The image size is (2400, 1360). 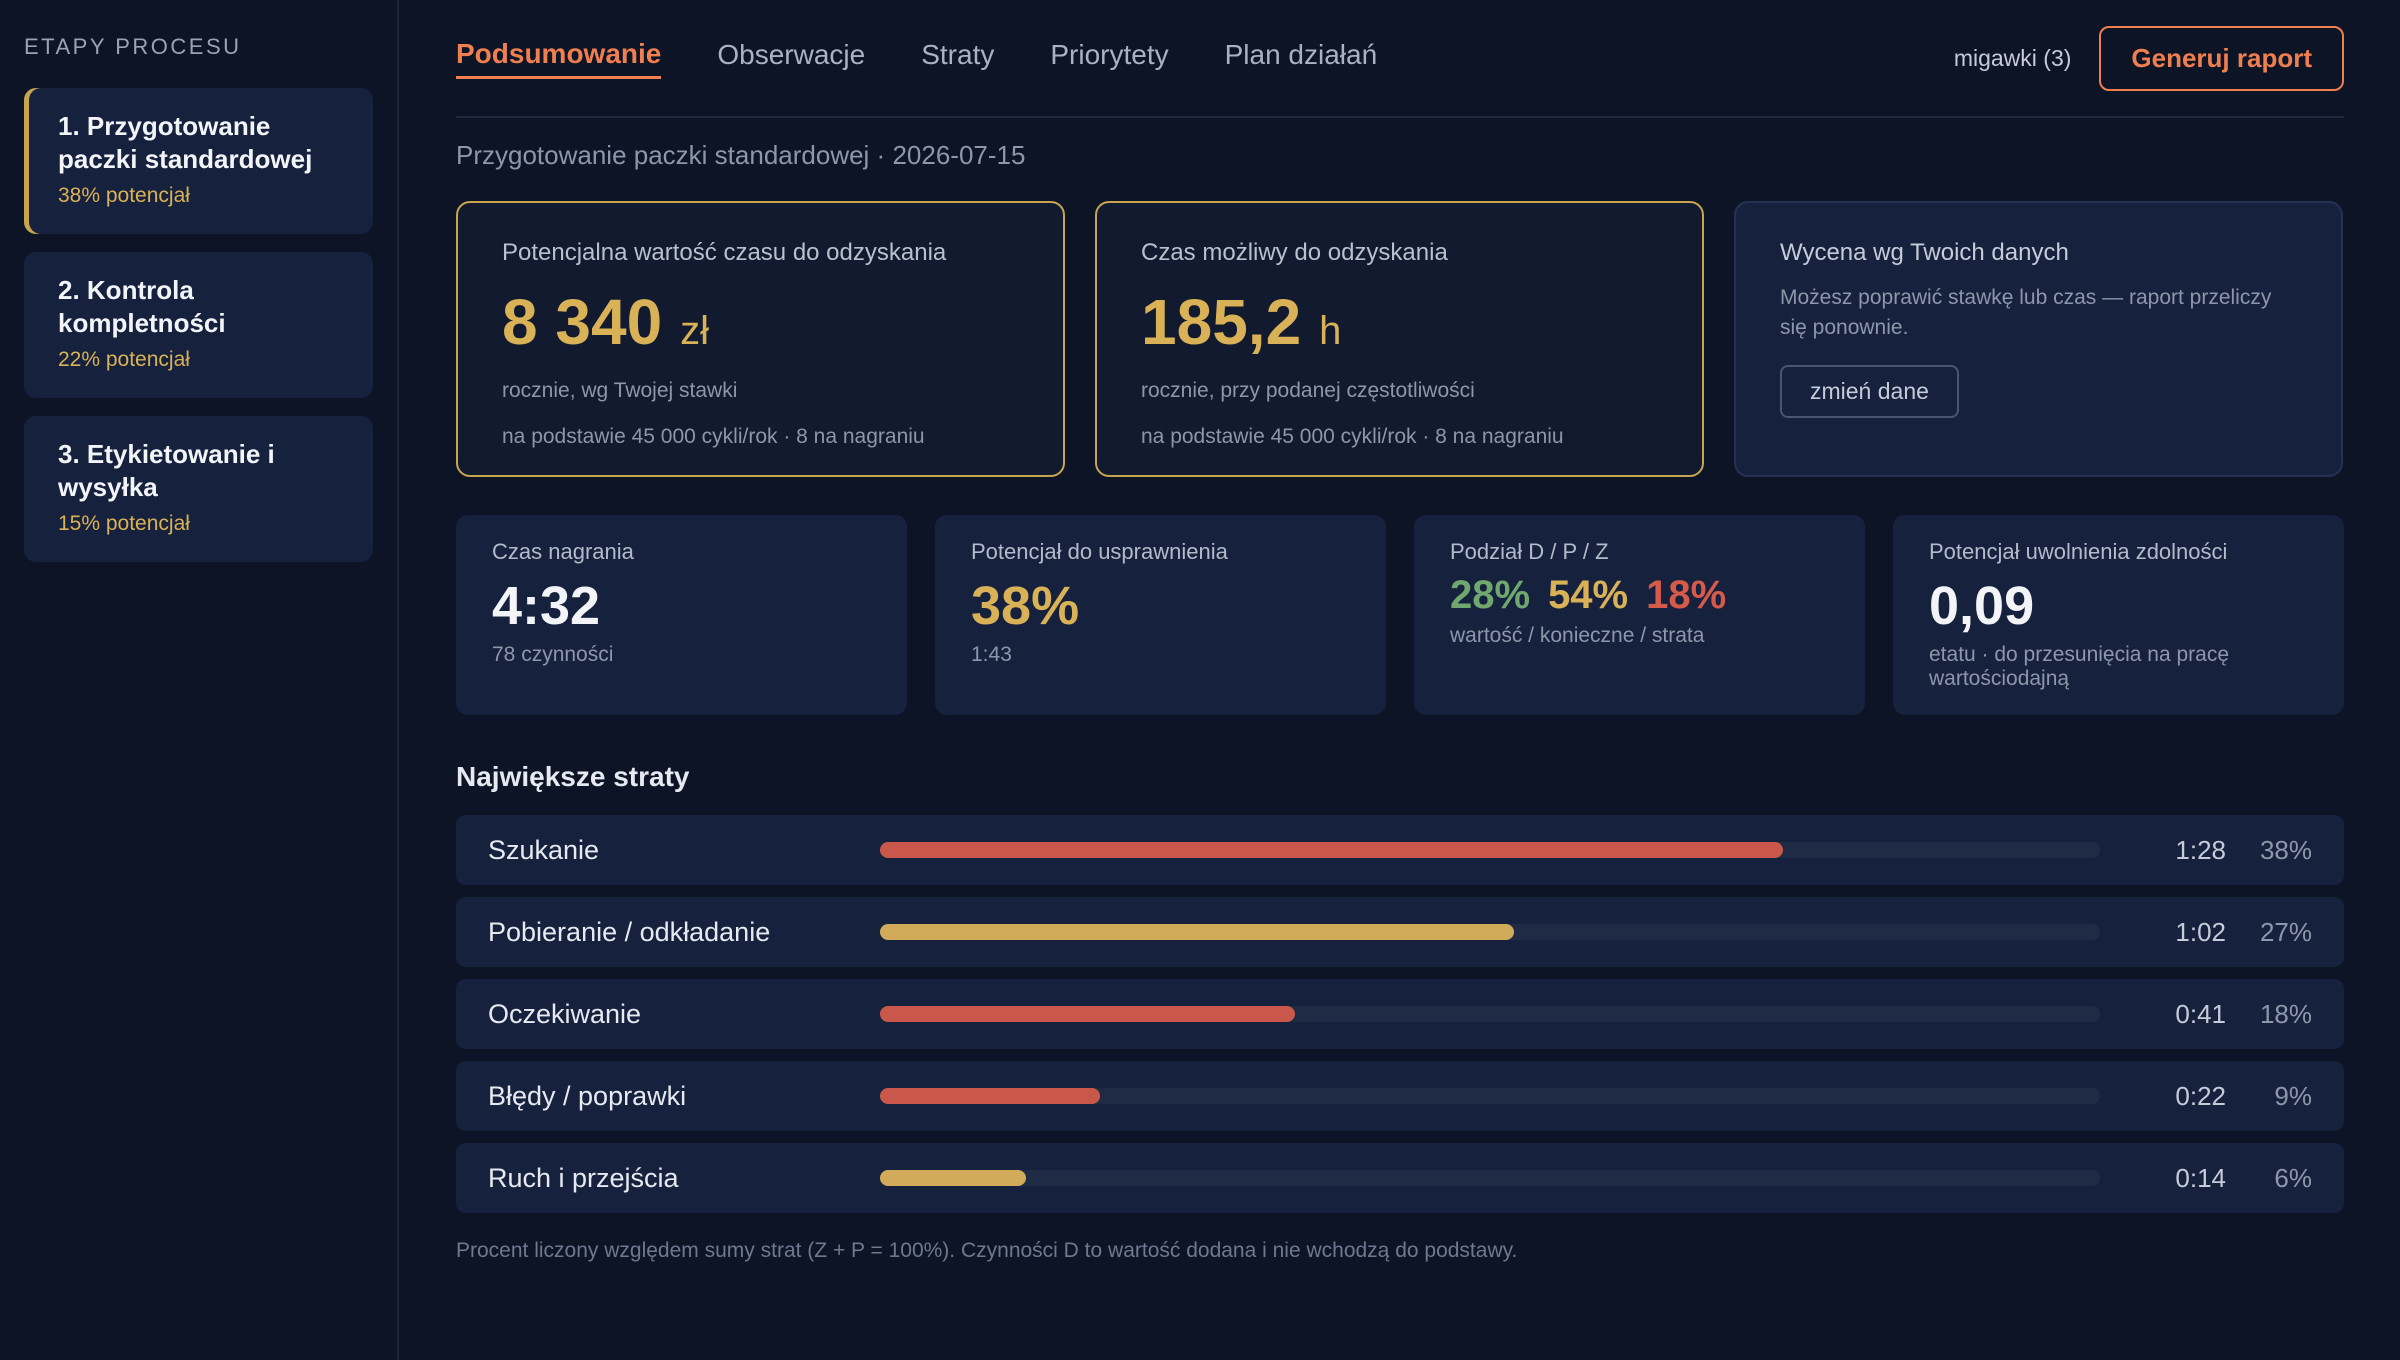 What do you see at coordinates (760, 322) in the screenshot?
I see `value-amount: 8 340 zł` at bounding box center [760, 322].